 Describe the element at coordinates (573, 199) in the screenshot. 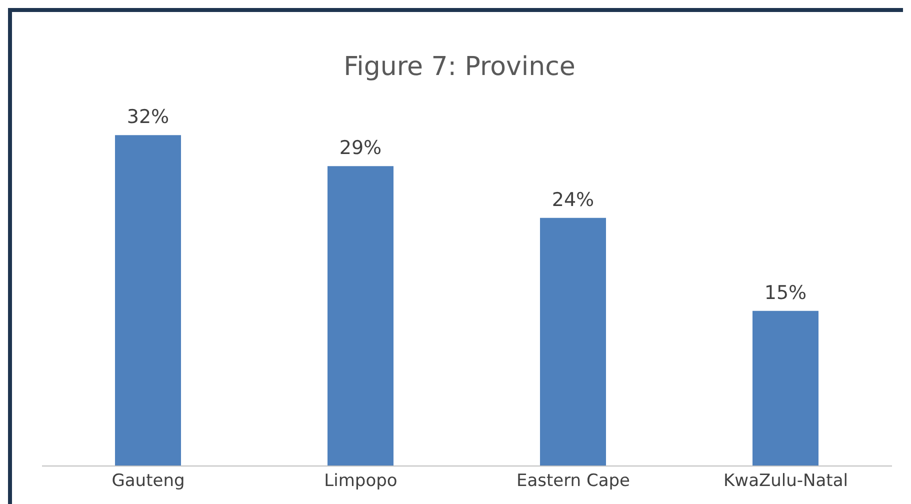

I see `data-label: 24%` at that location.